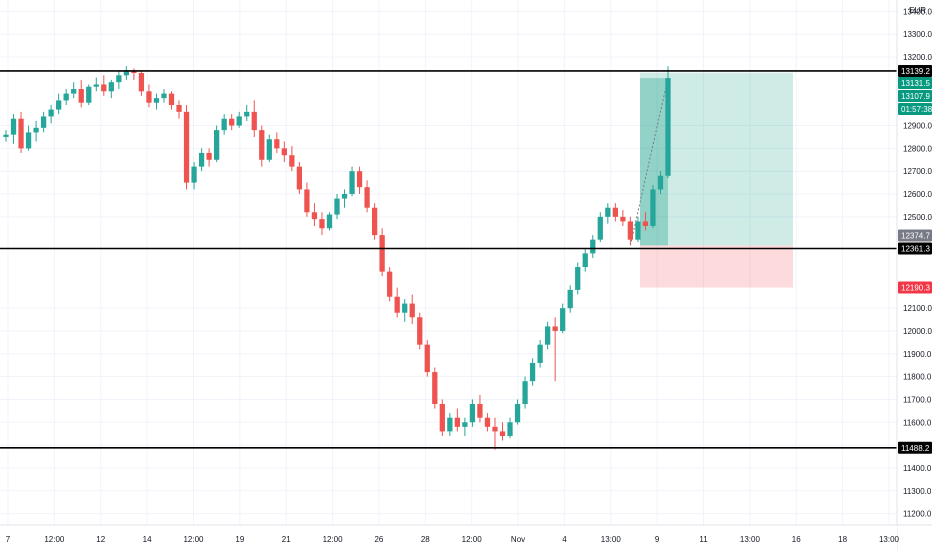 This screenshot has height=555, width=932. I want to click on price-tick-label: 12100.0, so click(917, 308).